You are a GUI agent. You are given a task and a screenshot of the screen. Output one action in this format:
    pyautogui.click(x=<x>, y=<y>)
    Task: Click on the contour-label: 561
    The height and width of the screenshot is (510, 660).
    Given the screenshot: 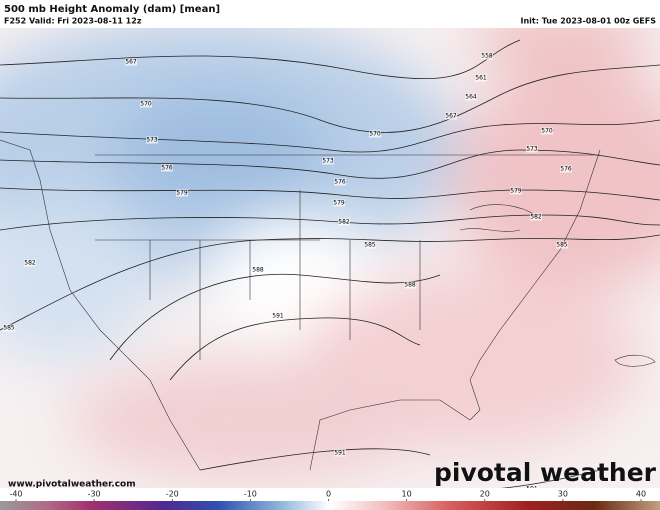 What is the action you would take?
    pyautogui.click(x=481, y=78)
    